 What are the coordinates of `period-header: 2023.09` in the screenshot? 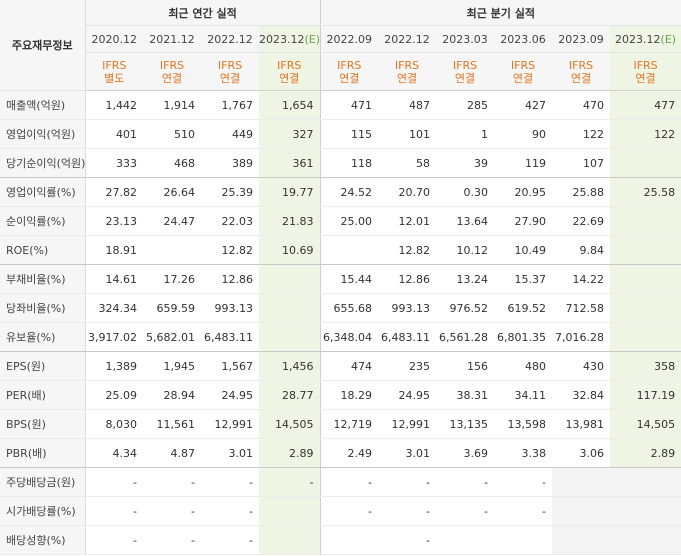 It's located at (581, 39).